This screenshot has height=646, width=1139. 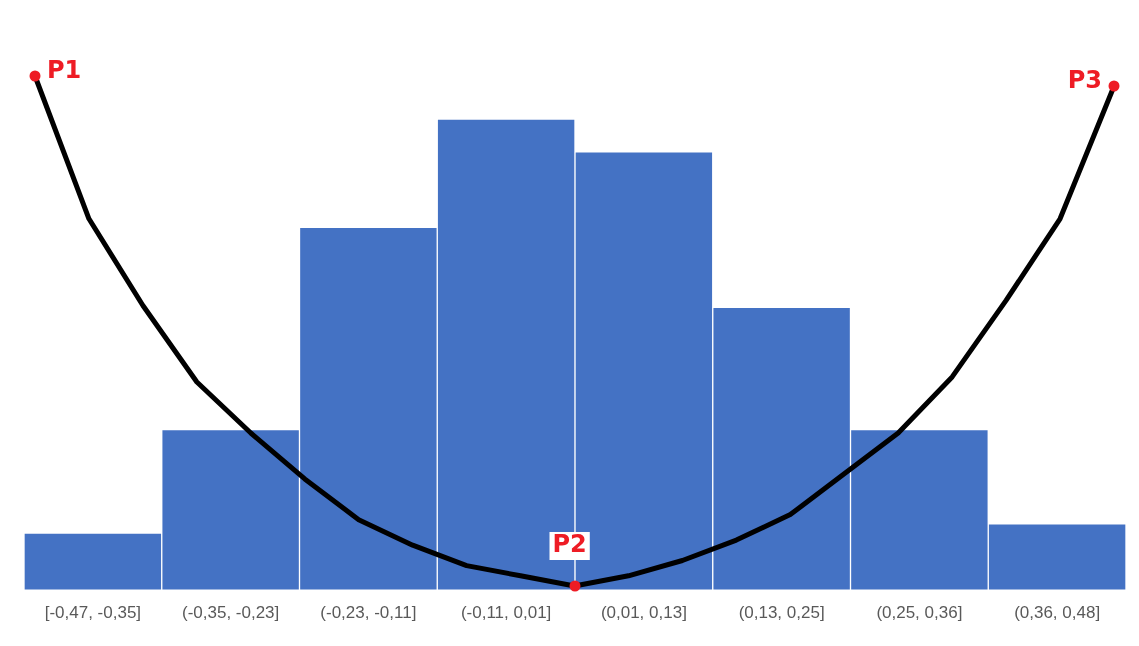 What do you see at coordinates (643, 613) in the screenshot?
I see `x-tick-label: (0,01, 0,13]` at bounding box center [643, 613].